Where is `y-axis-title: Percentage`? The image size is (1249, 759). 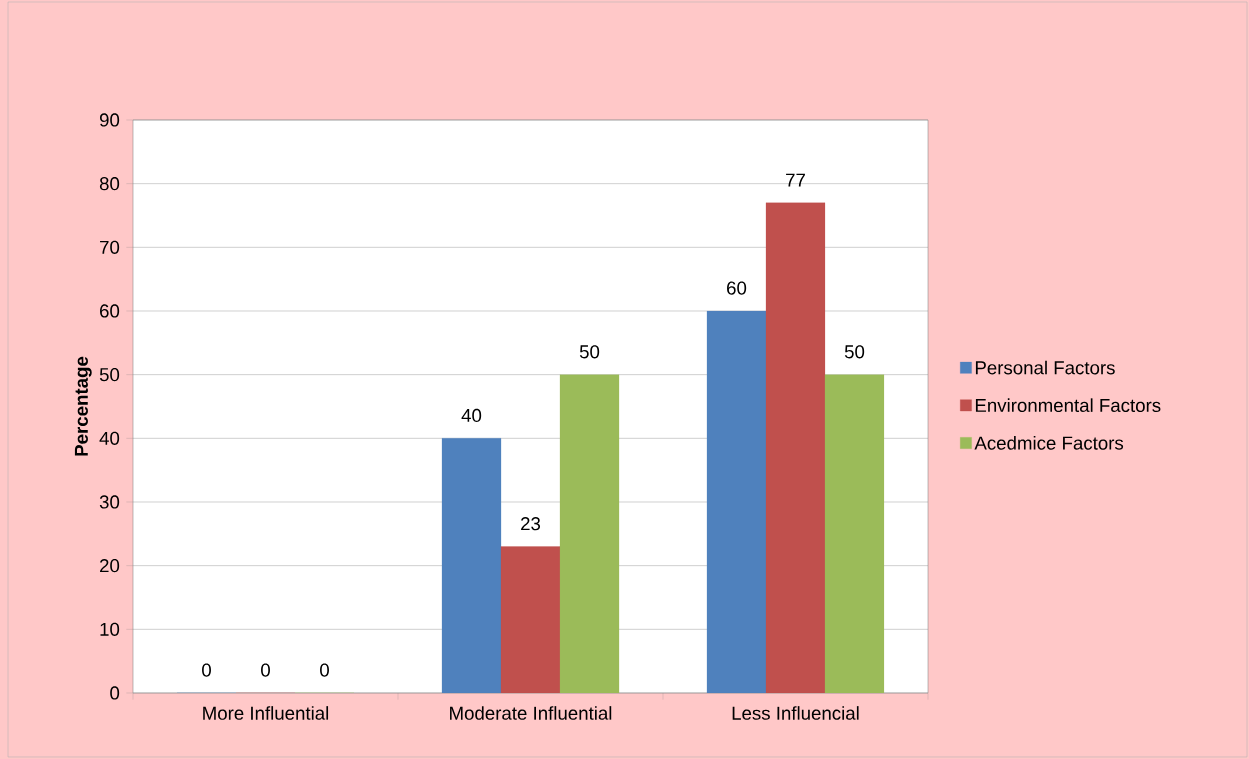
y-axis-title: Percentage is located at coordinates (83, 406).